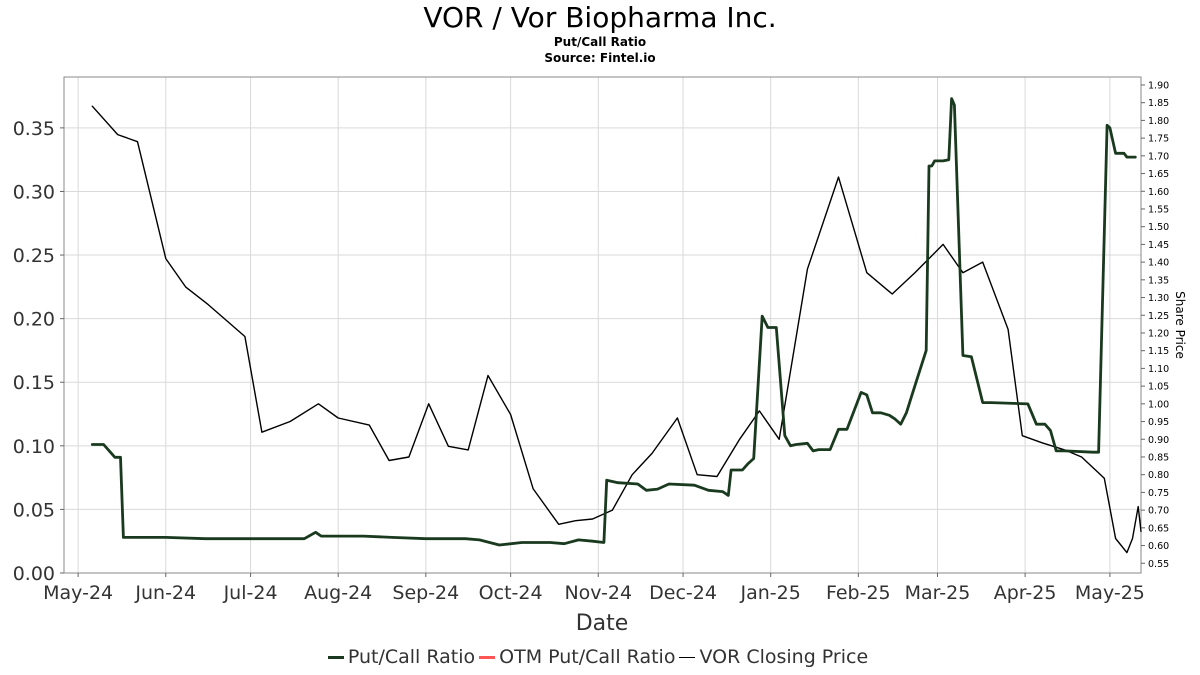 This screenshot has height=675, width=1200. What do you see at coordinates (1158, 139) in the screenshot?
I see `right-y-tick-label: 1.75` at bounding box center [1158, 139].